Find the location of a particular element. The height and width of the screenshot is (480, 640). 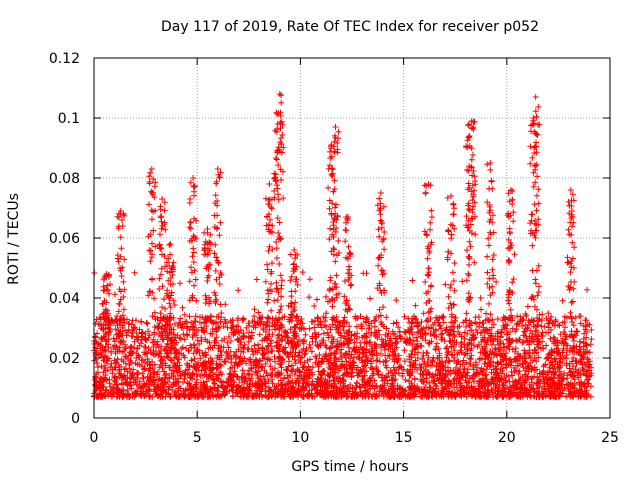

y-tick-label: 0.12 is located at coordinates (64, 59).